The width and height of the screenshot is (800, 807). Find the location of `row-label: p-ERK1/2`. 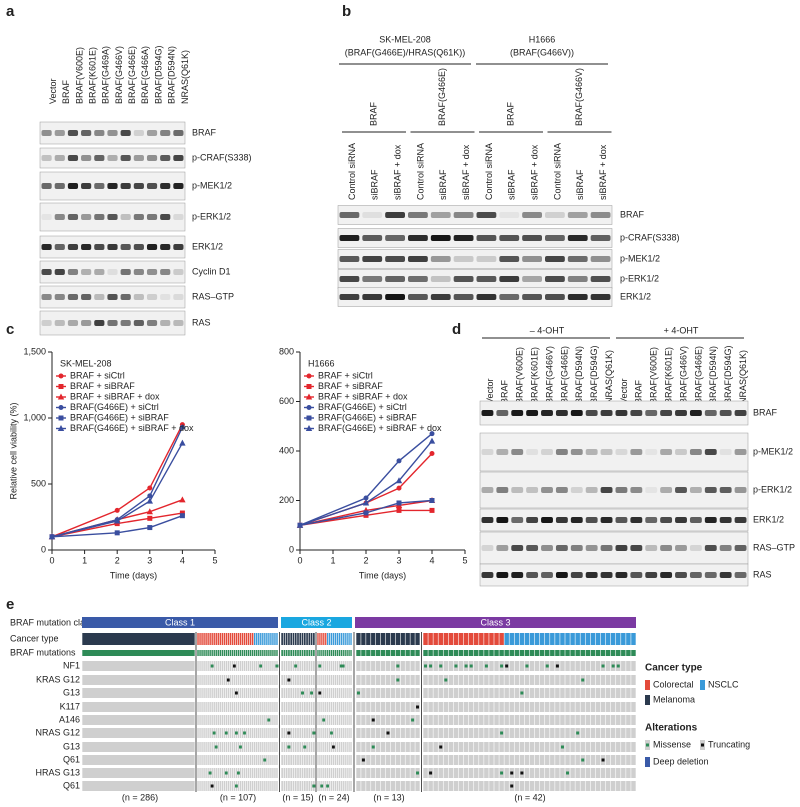

row-label: p-ERK1/2 is located at coordinates (211, 216).